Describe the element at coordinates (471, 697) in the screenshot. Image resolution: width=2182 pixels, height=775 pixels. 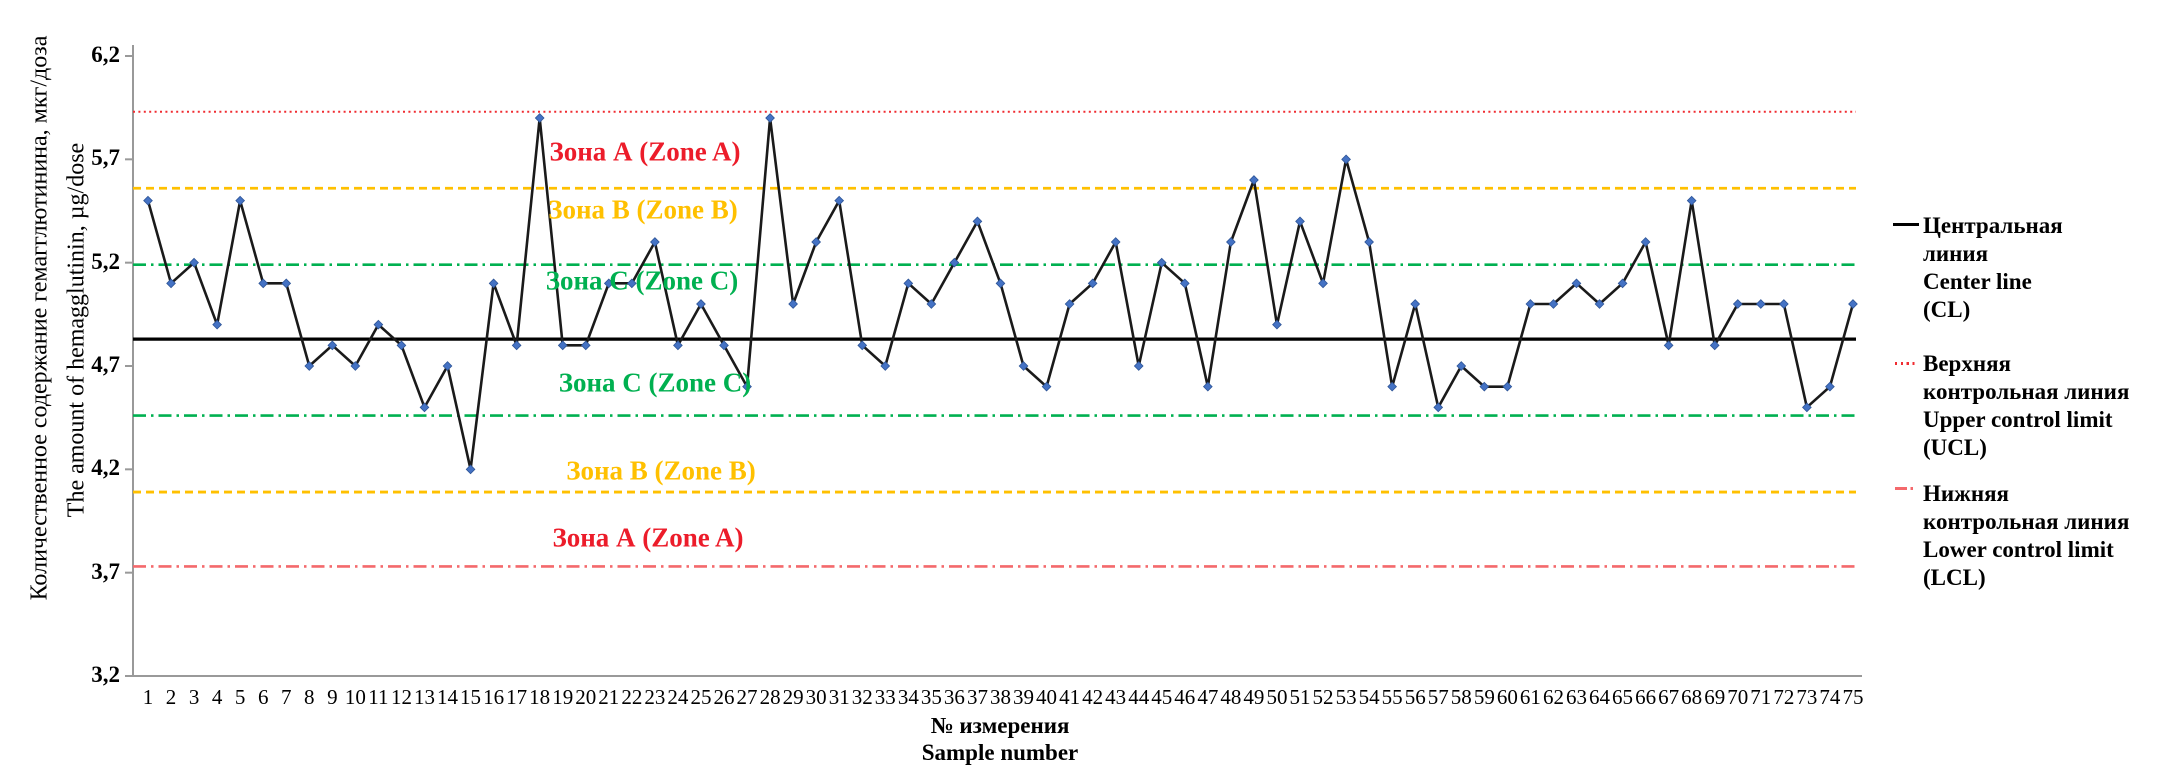
I see `x-tick-label: 15` at that location.